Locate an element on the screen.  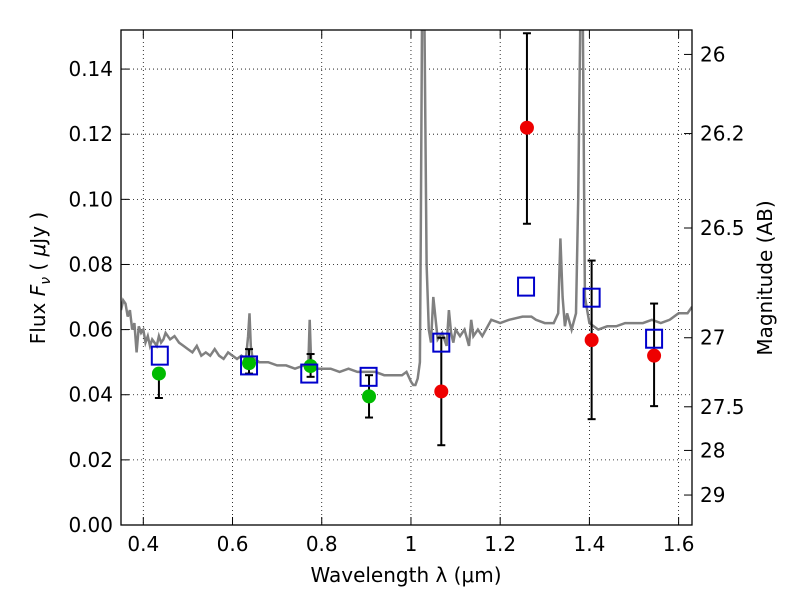
y2-tick-label: 29 is located at coordinates (712, 495).